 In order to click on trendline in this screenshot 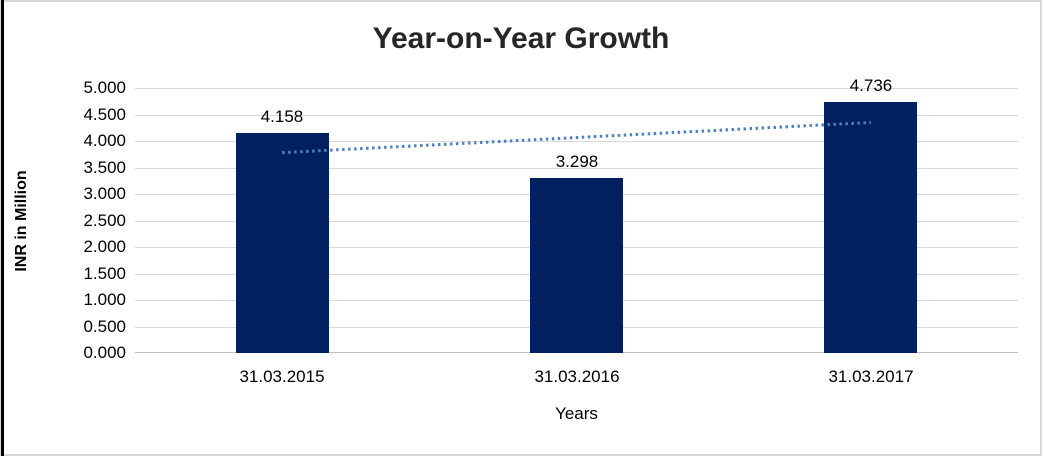, I will do `click(576, 137)`.